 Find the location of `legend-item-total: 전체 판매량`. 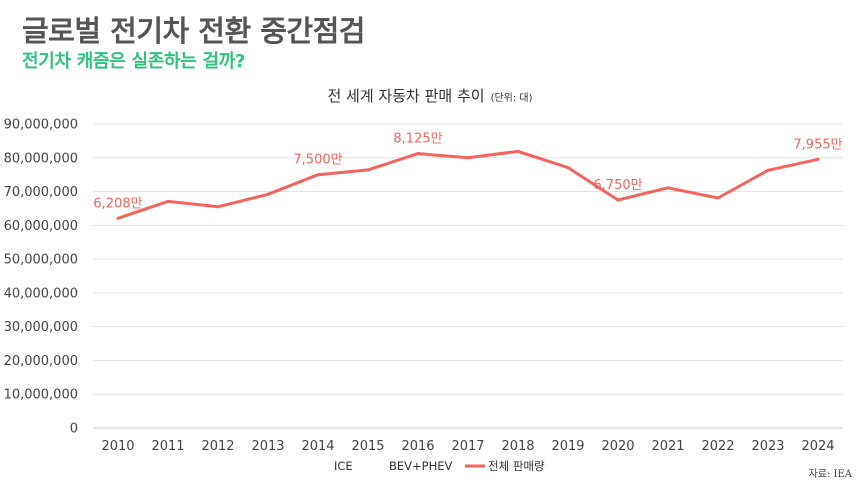

legend-item-total: 전체 판매량 is located at coordinates (516, 466).